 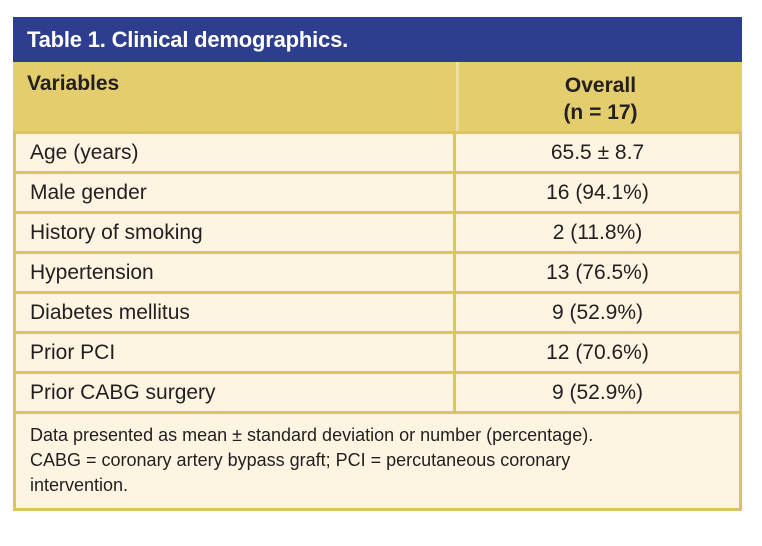 What do you see at coordinates (236, 312) in the screenshot?
I see `row-label: Diabetes mellitus` at bounding box center [236, 312].